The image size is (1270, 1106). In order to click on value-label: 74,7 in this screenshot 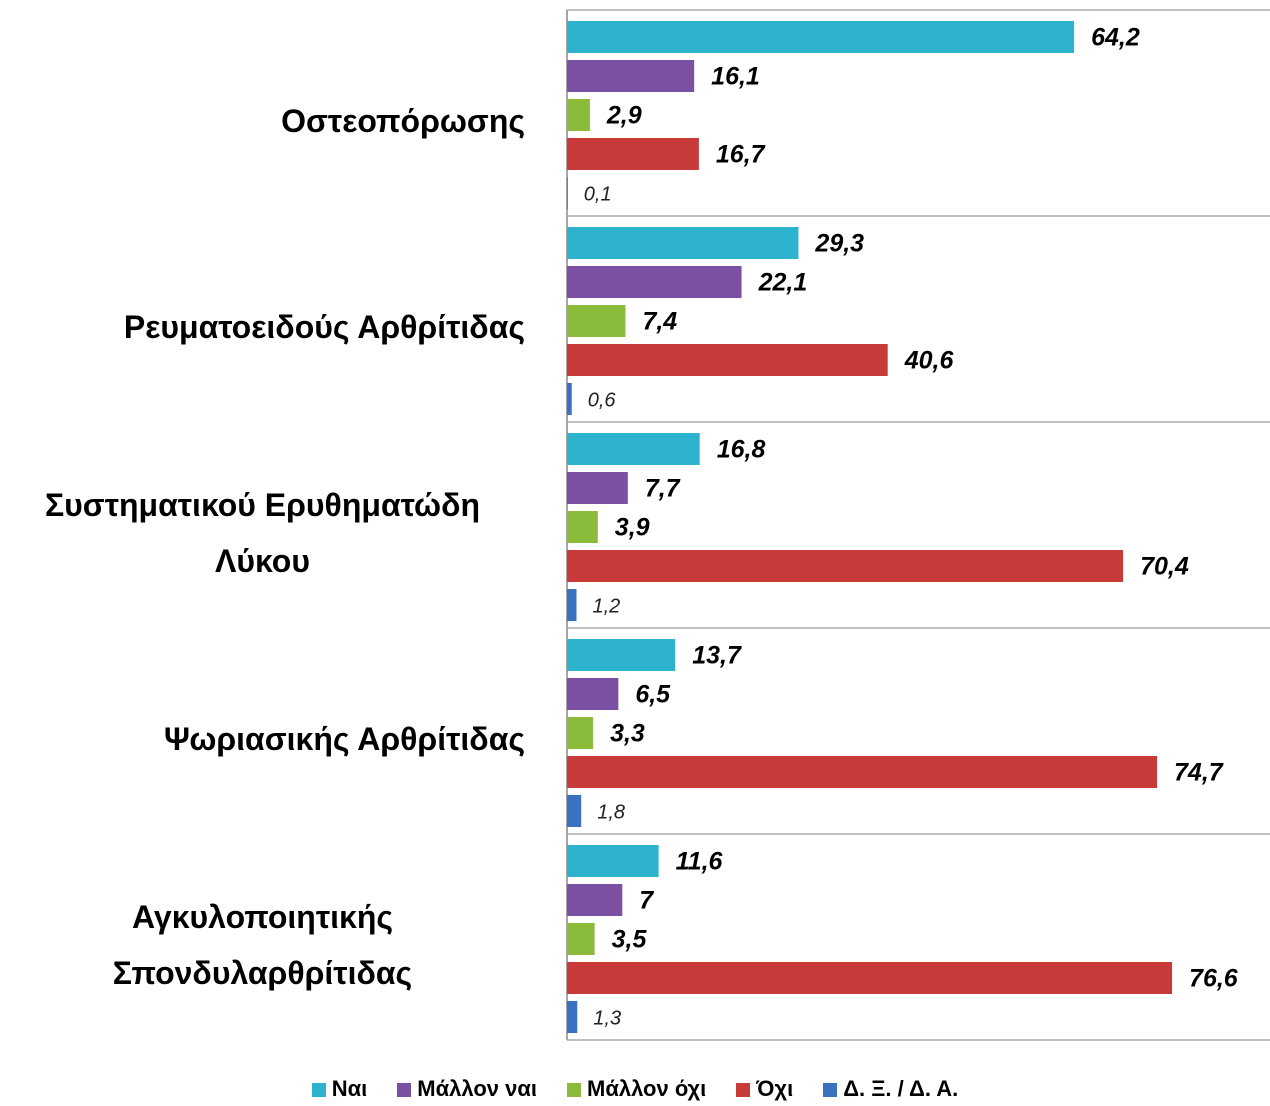, I will do `click(1199, 773)`.